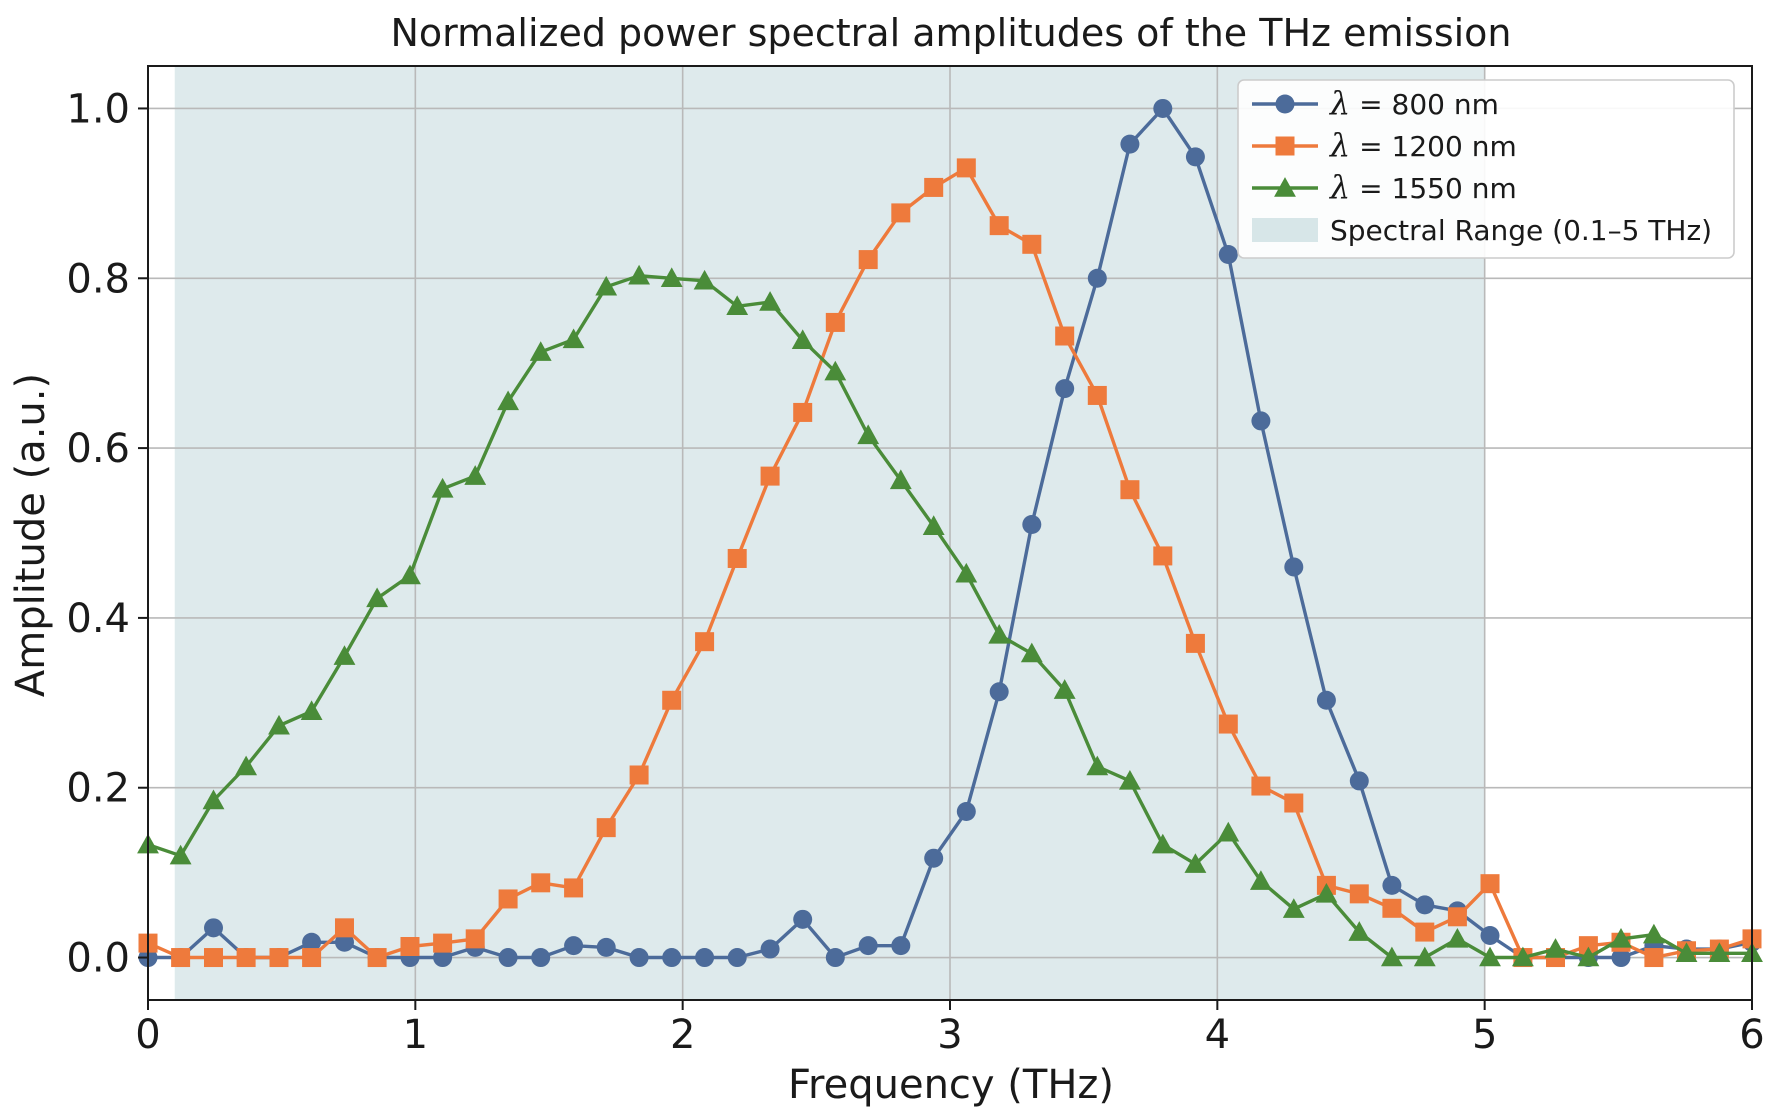 This screenshot has width=1772, height=1113. Describe the element at coordinates (98, 619) in the screenshot. I see `y-tick-label: 0.4` at that location.